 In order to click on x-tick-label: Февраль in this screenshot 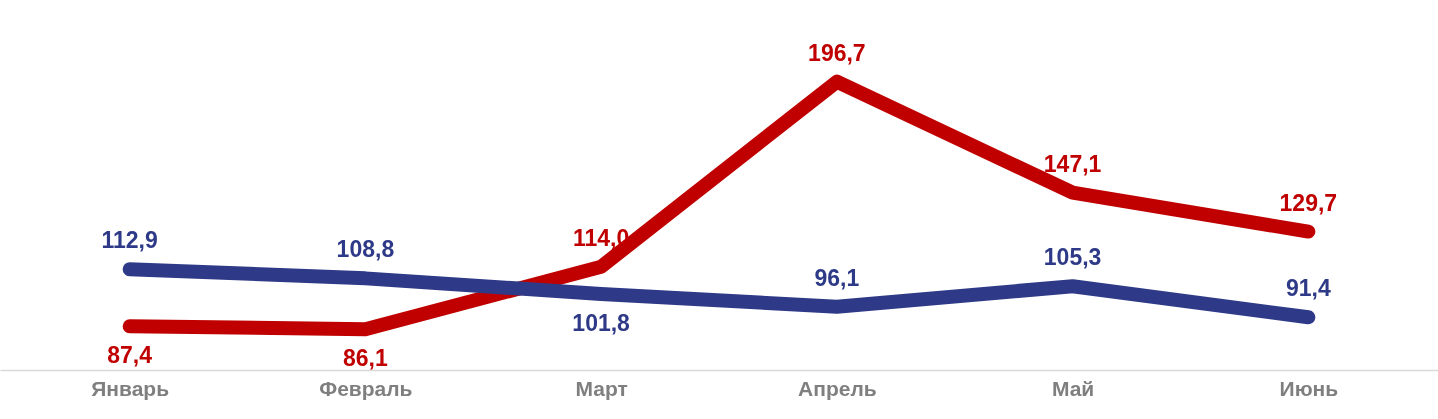, I will do `click(366, 388)`.